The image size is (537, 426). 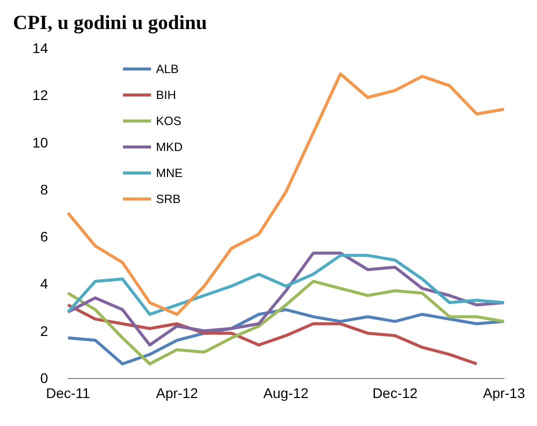 I want to click on legend-label: SRB, so click(x=168, y=199).